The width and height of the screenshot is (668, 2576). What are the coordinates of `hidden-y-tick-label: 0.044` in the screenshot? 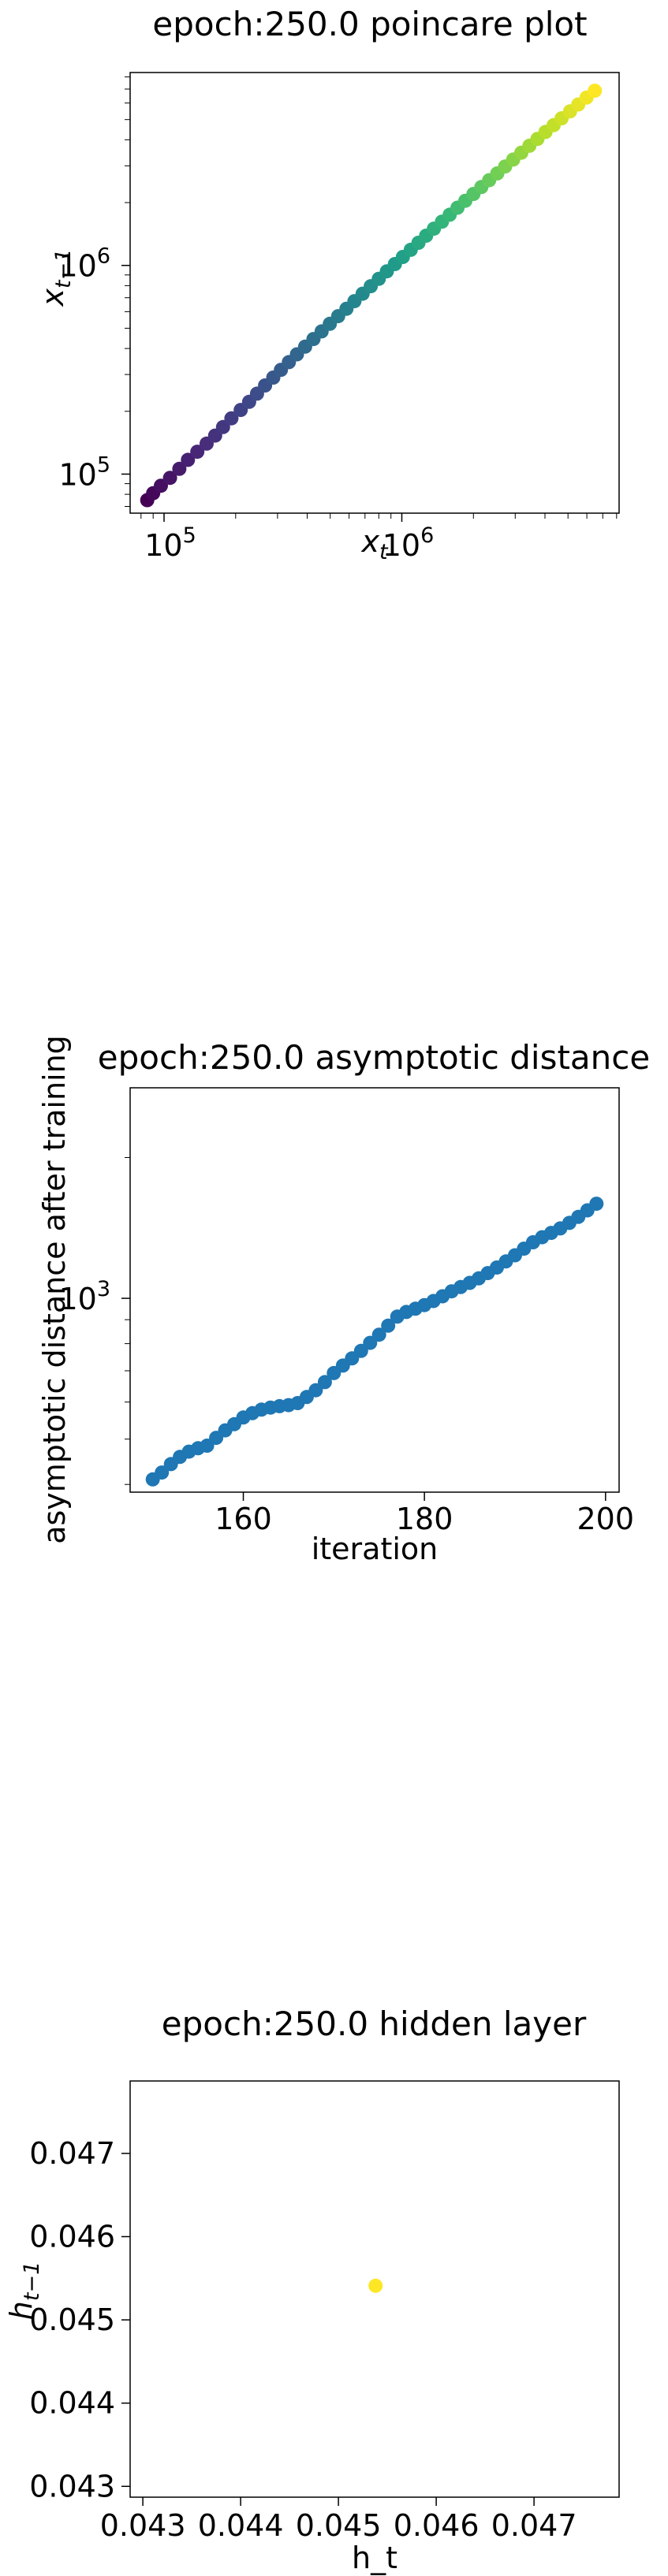 It's located at (72, 2403).